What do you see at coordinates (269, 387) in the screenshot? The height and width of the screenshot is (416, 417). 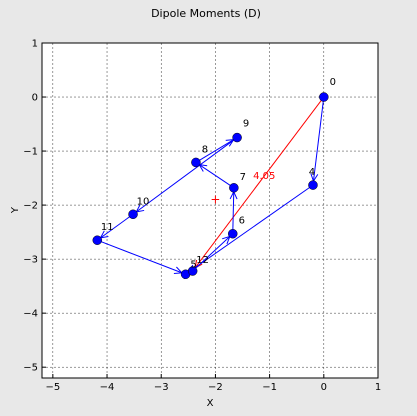 I see `x-tick-label: −1` at bounding box center [269, 387].